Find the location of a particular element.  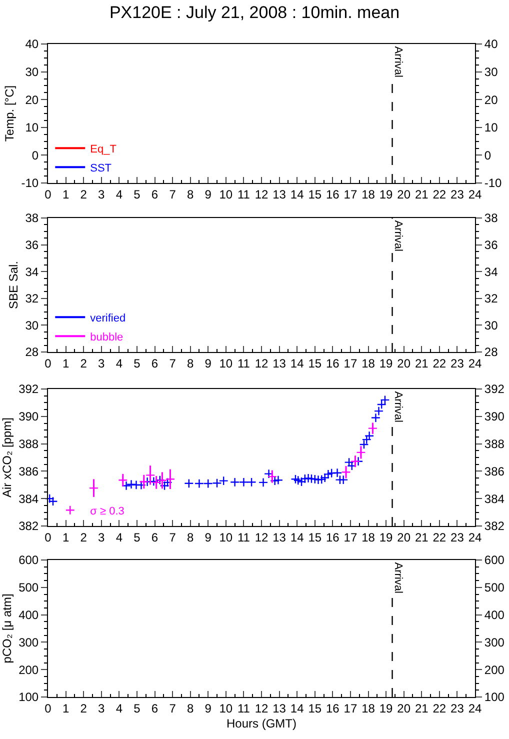

y-axis-title: Temp. [°C] is located at coordinates (9, 113).